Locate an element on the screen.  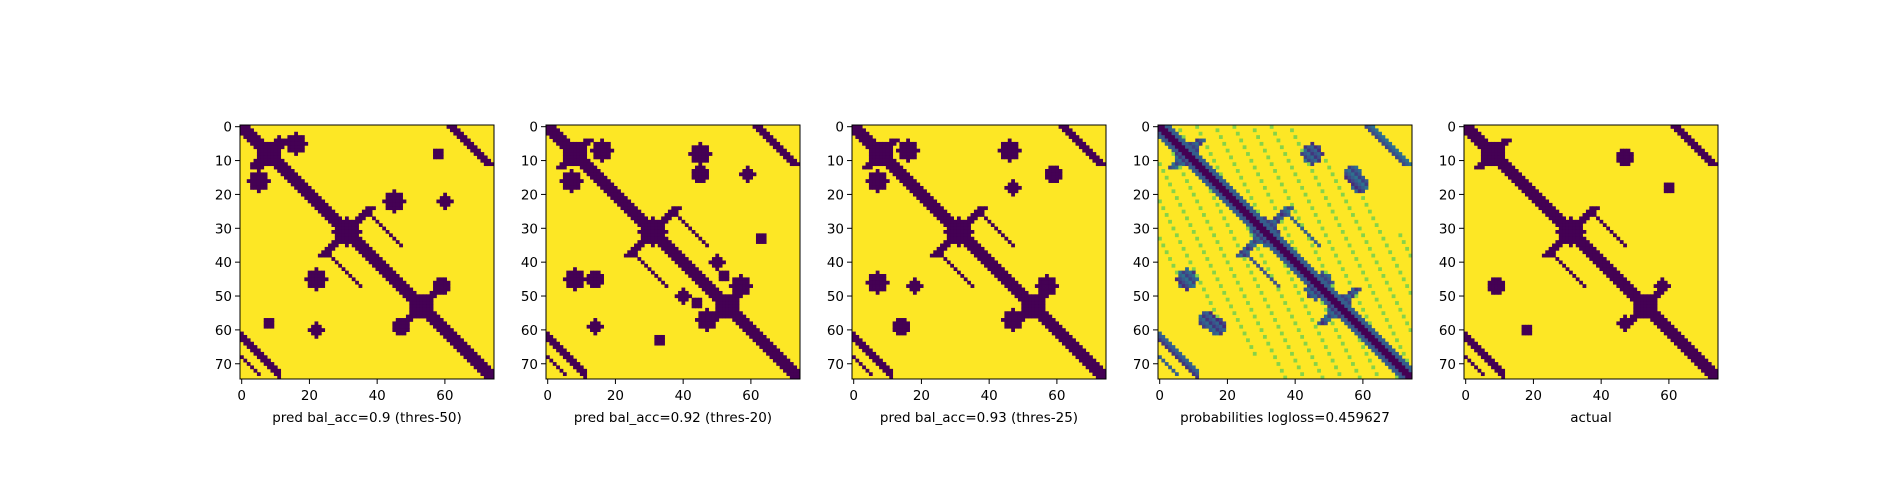
x-axis-label: pred bal_acc=0.9 (thres-50) is located at coordinates (367, 418).